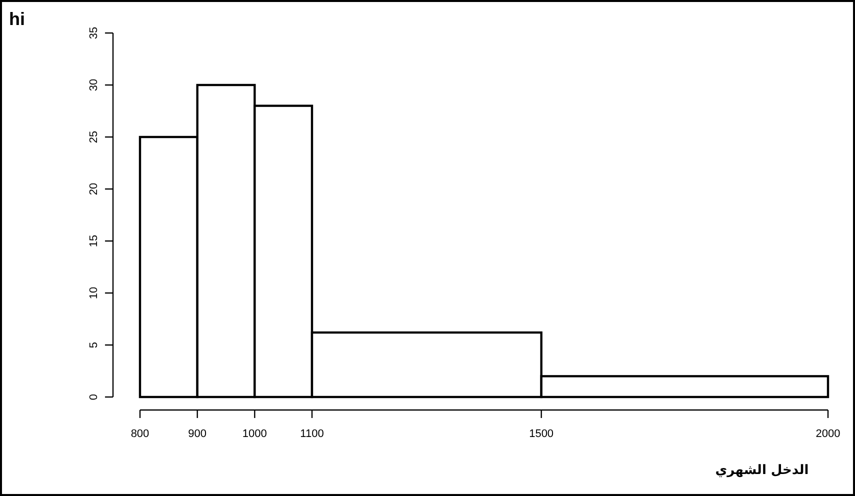  I want to click on y-tick-label: 0, so click(94, 397).